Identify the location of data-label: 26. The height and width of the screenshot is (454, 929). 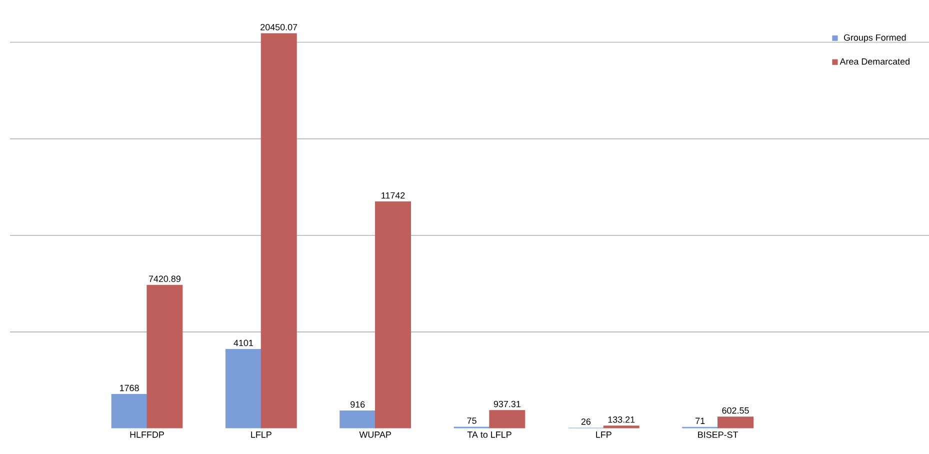
(586, 421).